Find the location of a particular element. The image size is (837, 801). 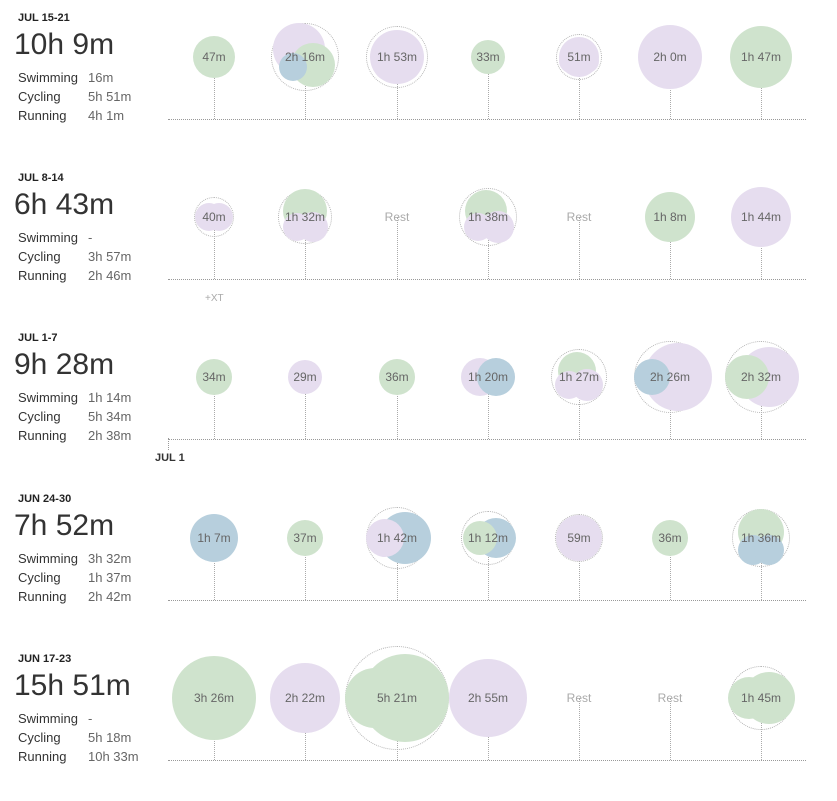

day-duration-label: 1h 45m is located at coordinates (761, 698).